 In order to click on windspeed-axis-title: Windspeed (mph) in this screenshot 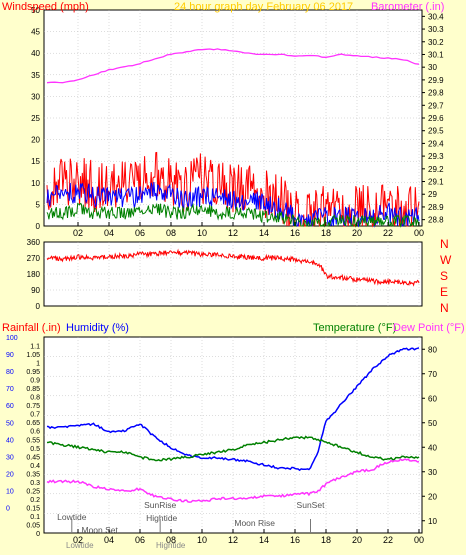, I will do `click(45, 7)`.